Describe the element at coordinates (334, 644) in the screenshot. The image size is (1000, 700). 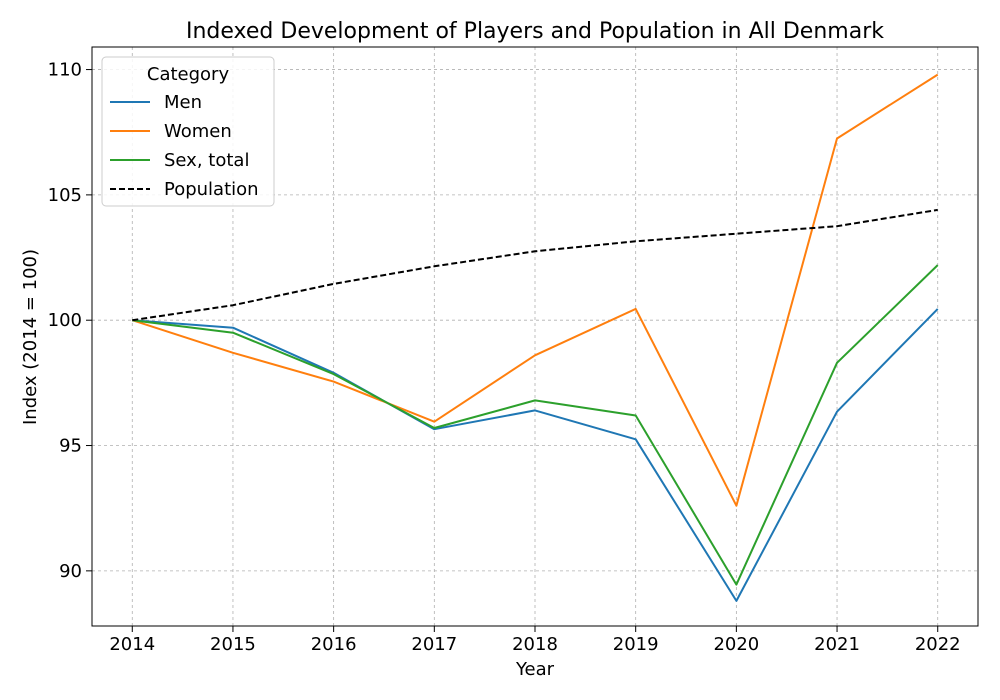
I see `x-tick-label: 2016` at that location.